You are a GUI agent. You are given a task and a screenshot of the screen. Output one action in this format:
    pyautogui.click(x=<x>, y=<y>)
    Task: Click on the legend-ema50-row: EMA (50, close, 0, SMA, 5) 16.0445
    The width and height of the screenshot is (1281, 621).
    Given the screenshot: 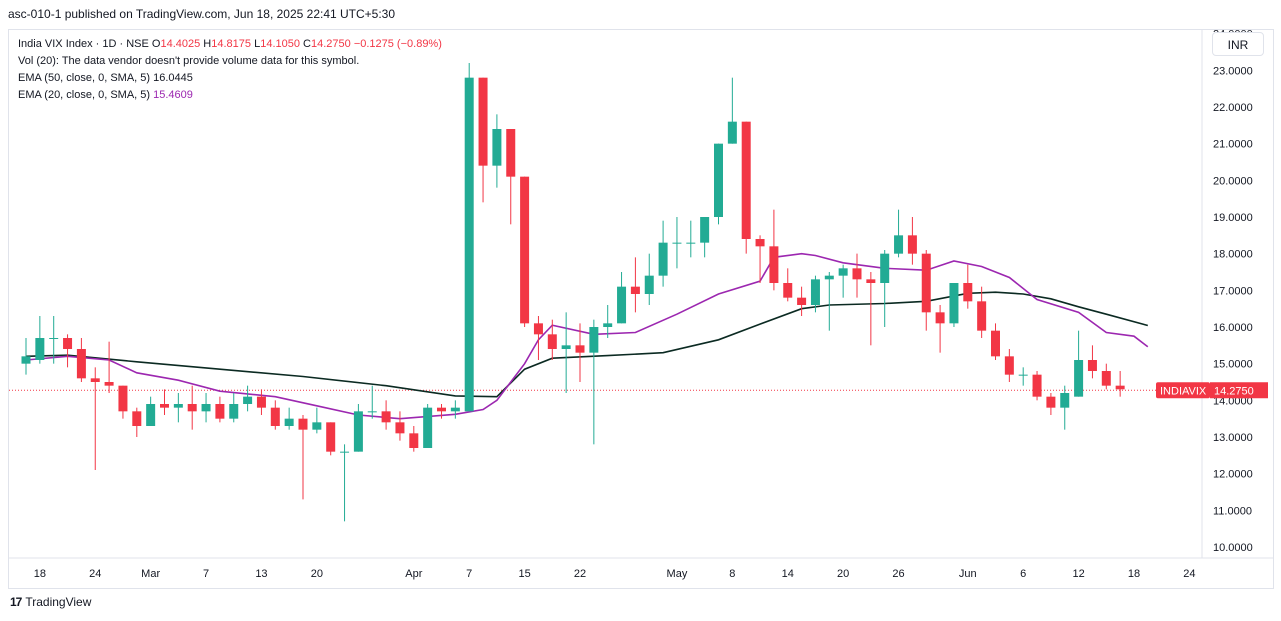 What is the action you would take?
    pyautogui.click(x=230, y=78)
    